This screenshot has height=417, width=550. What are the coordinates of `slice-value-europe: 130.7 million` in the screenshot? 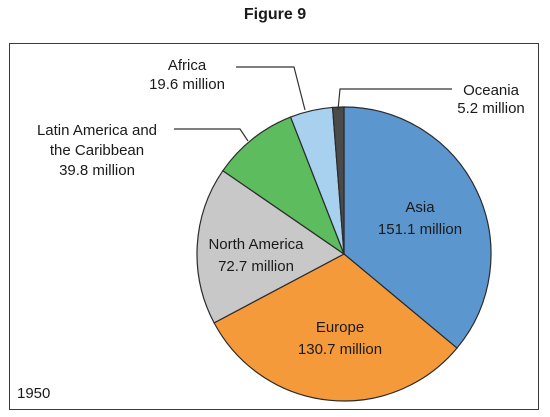 It's located at (340, 349).